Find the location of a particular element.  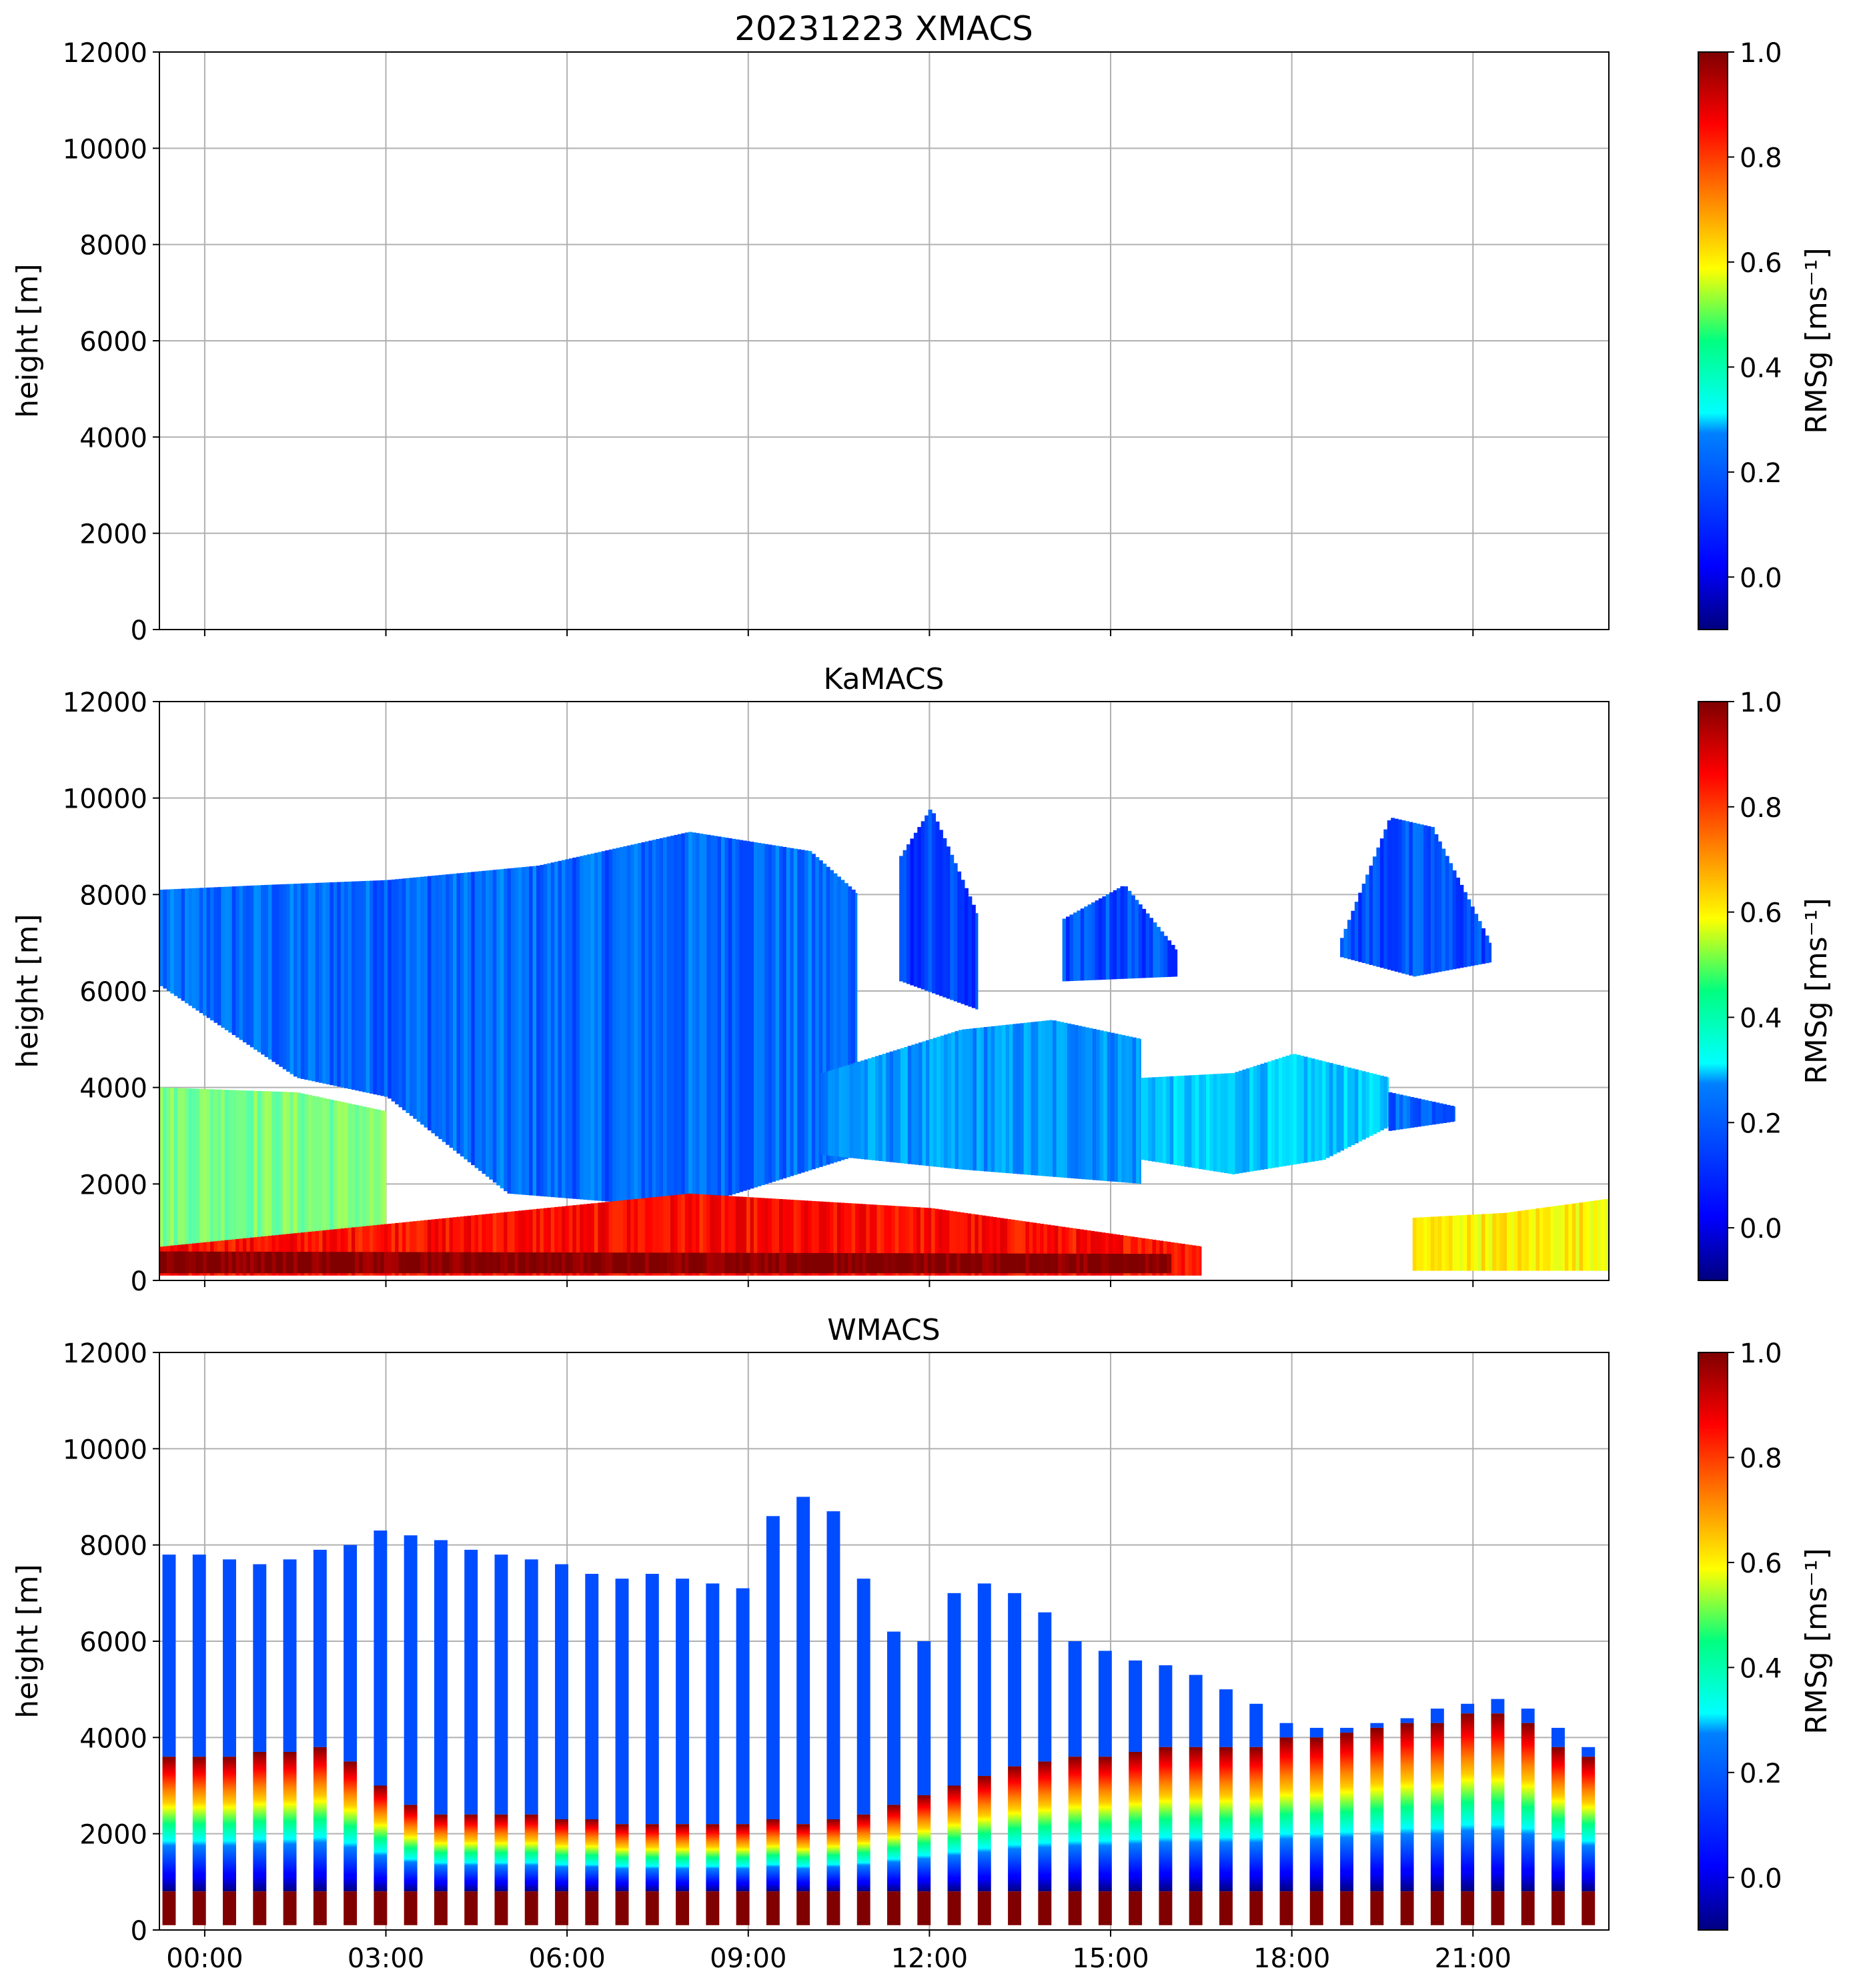

y-tick-label: 0 is located at coordinates (139, 631).